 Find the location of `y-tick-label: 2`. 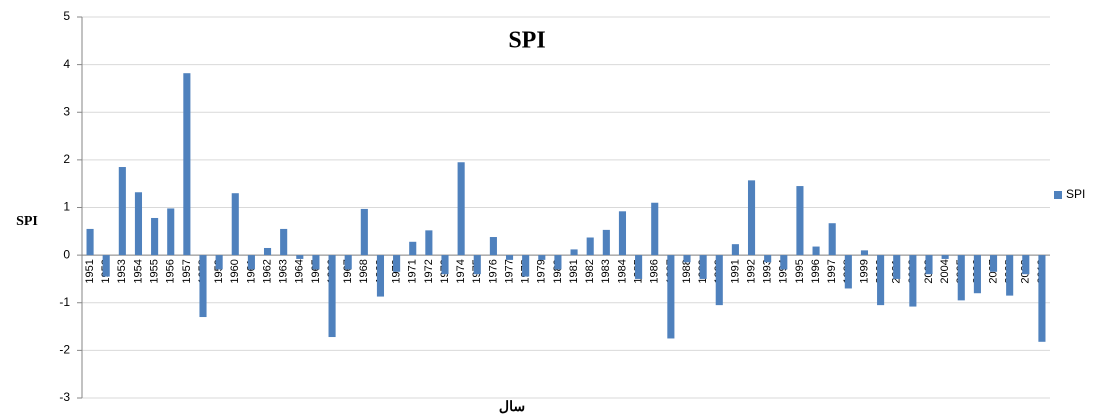

y-tick-label: 2 is located at coordinates (66, 159).